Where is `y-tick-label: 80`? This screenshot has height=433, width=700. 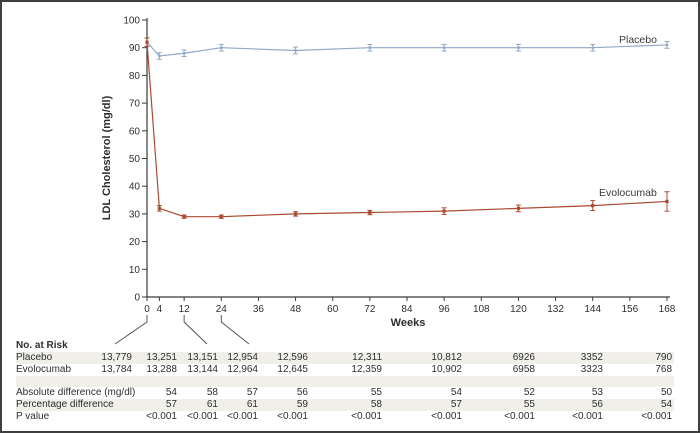
y-tick-label: 80 is located at coordinates (135, 76).